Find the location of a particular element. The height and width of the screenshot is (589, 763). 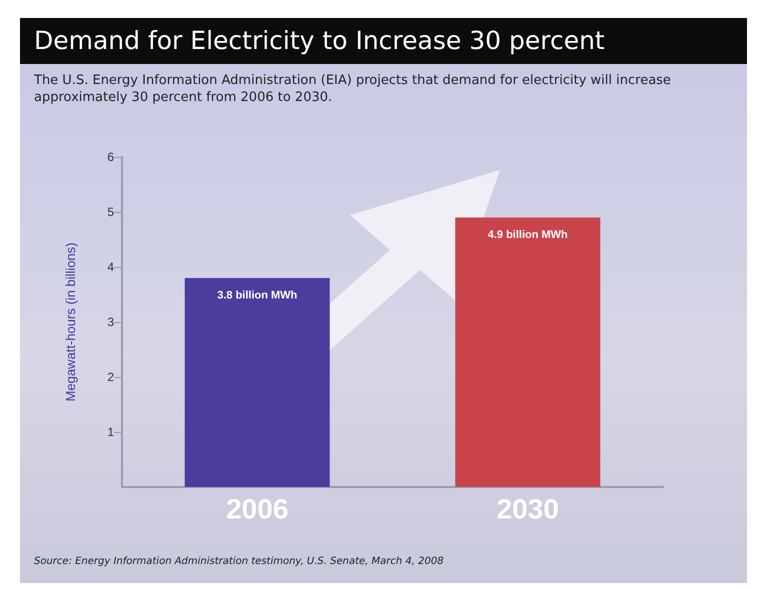

chart-title: Demand for Electricity to Increase 30 percent is located at coordinates (383, 41).